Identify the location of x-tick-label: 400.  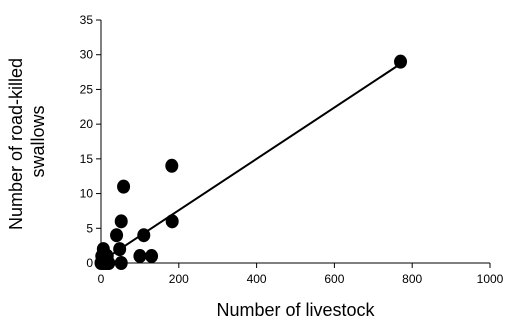
(257, 279).